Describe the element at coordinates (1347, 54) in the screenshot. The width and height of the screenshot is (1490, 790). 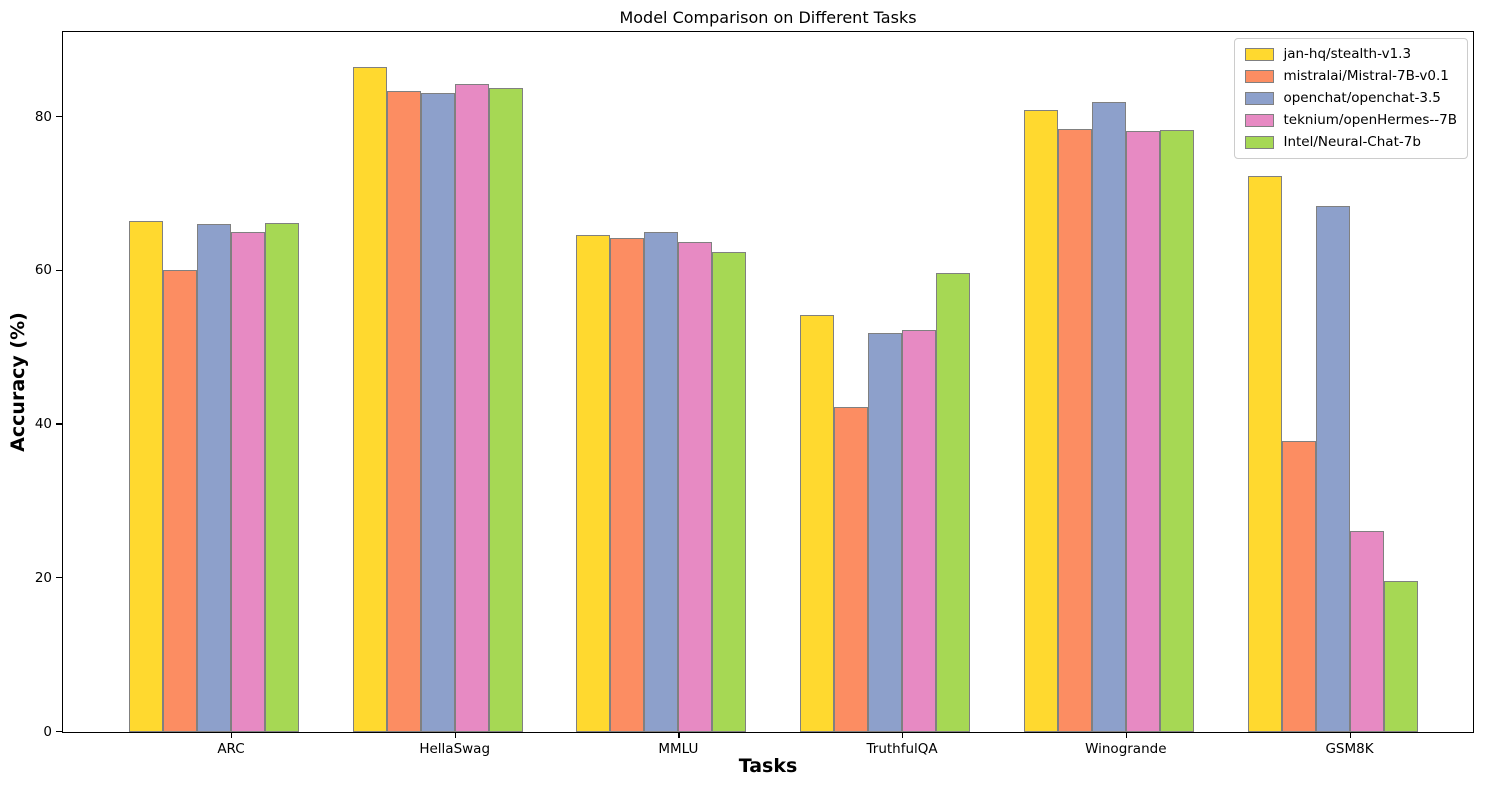
I see `legend-label: jan-hq/stealth-v1.3` at that location.